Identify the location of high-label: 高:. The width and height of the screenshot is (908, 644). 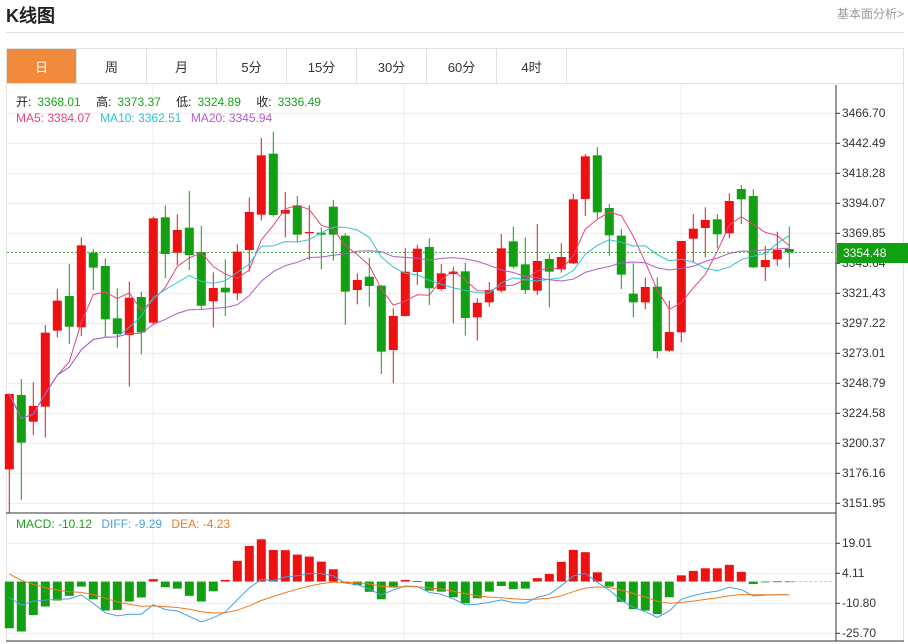
(104, 102).